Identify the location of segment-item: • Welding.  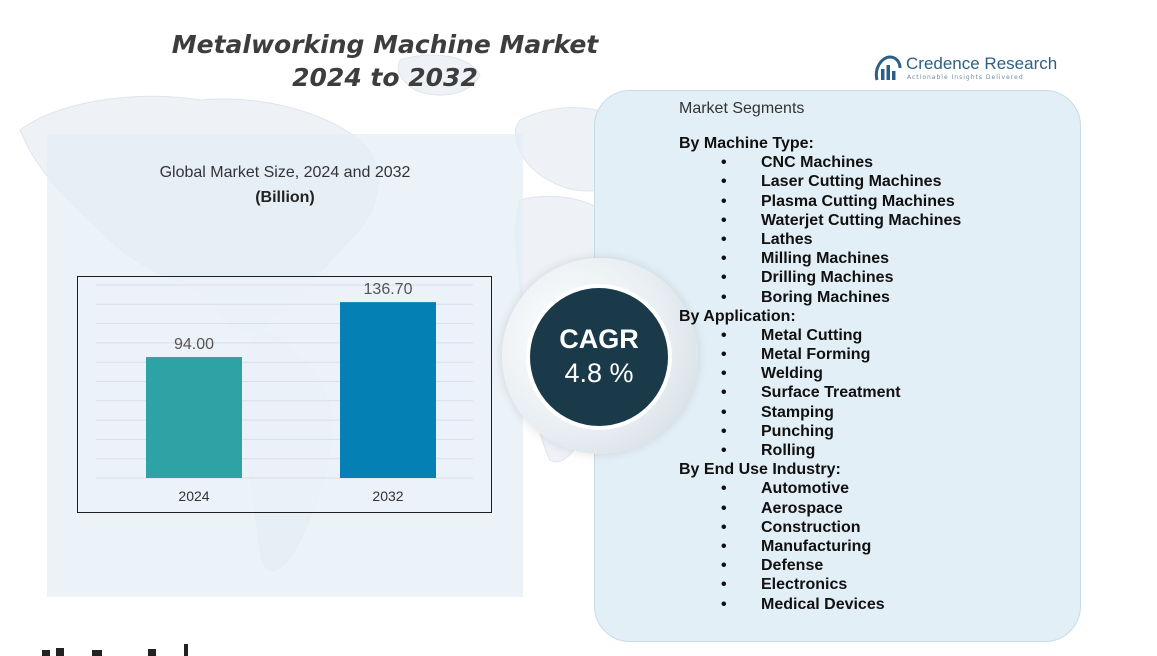
(879, 373).